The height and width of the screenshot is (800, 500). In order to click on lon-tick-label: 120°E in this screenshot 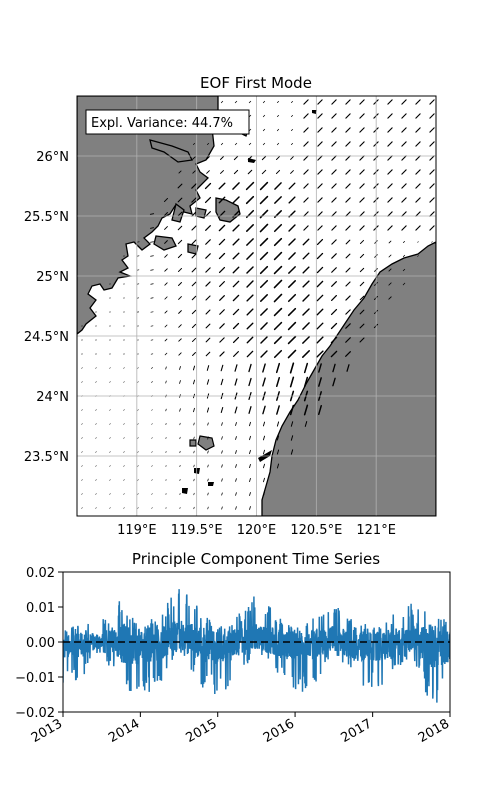, I will do `click(257, 530)`.